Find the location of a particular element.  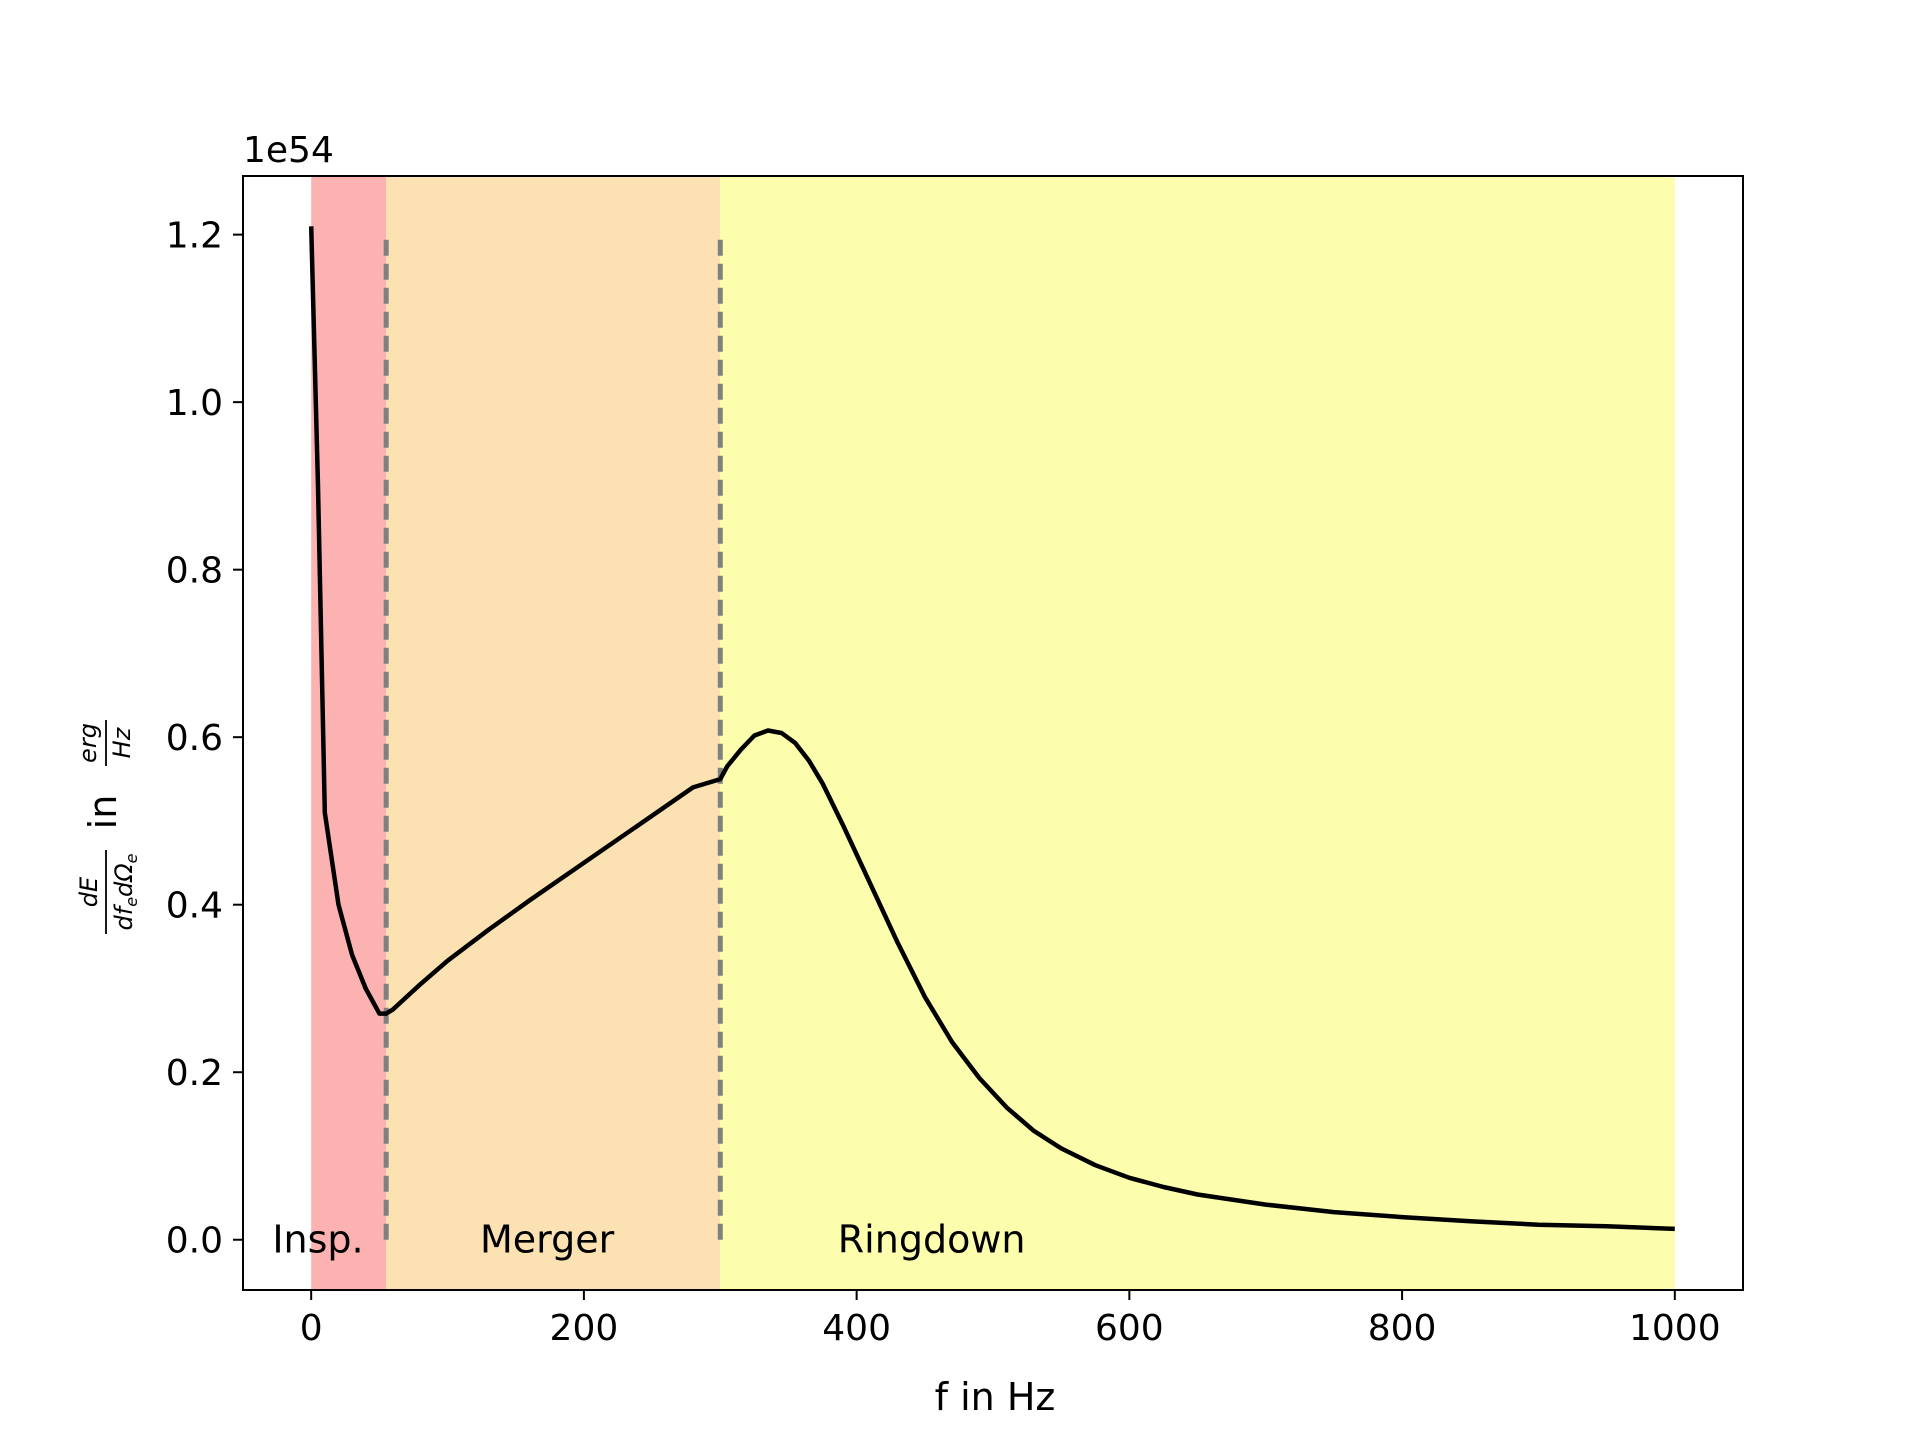

y-axis-ticks: 0.0 0.2 0.4 0.6 0.8 1.0 1.2 is located at coordinates (204, 739).